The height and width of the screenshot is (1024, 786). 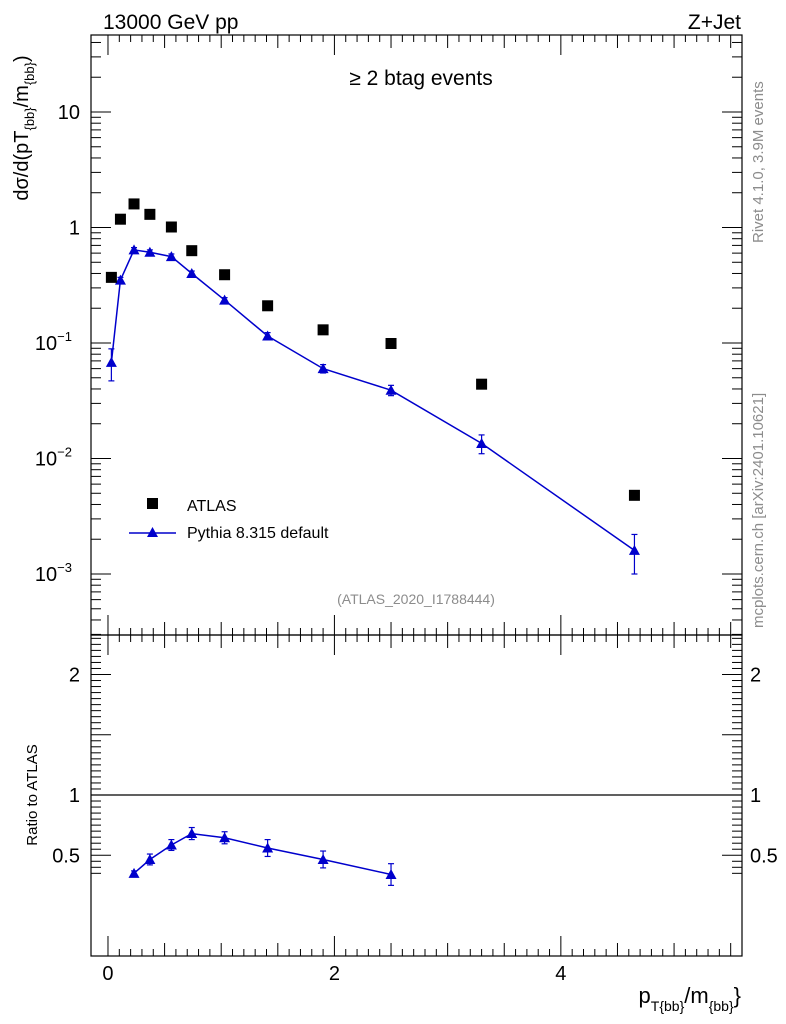 I want to click on ratio-y-tick-label: 0.5, so click(x=66, y=856).